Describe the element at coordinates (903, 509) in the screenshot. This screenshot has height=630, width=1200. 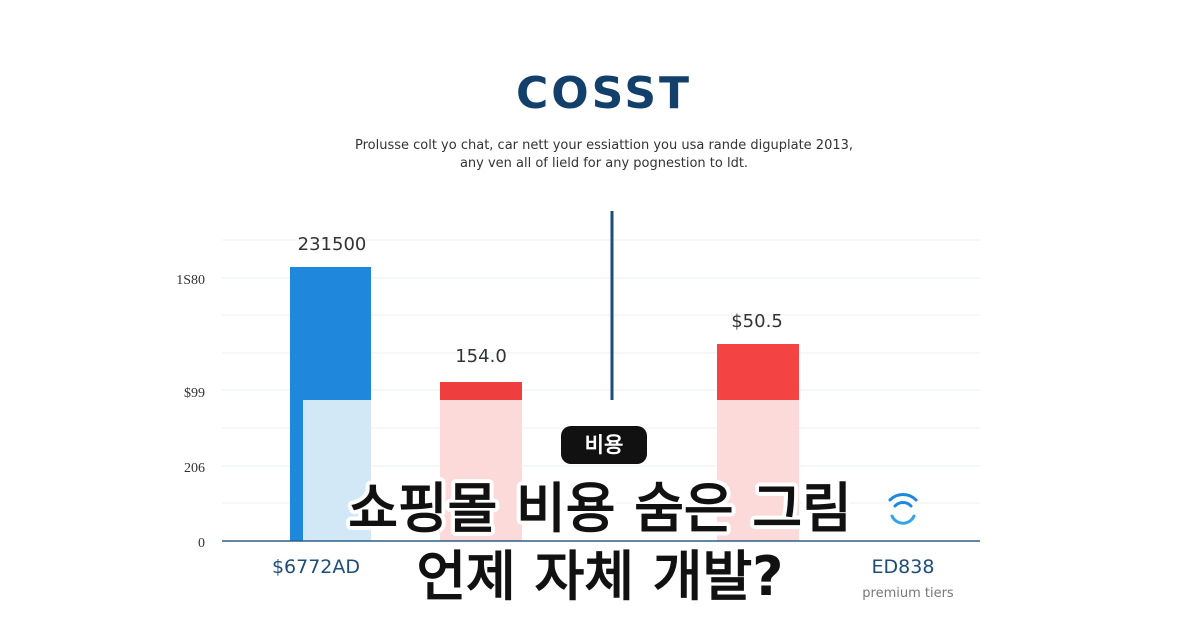
I see `icon` at that location.